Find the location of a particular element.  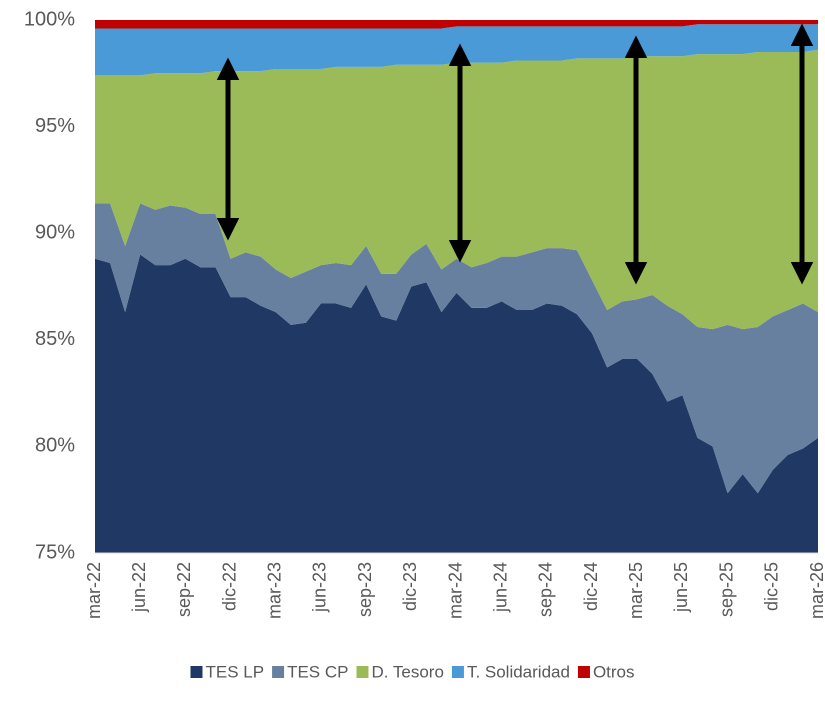

y-tick-label: 100% is located at coordinates (49, 19).